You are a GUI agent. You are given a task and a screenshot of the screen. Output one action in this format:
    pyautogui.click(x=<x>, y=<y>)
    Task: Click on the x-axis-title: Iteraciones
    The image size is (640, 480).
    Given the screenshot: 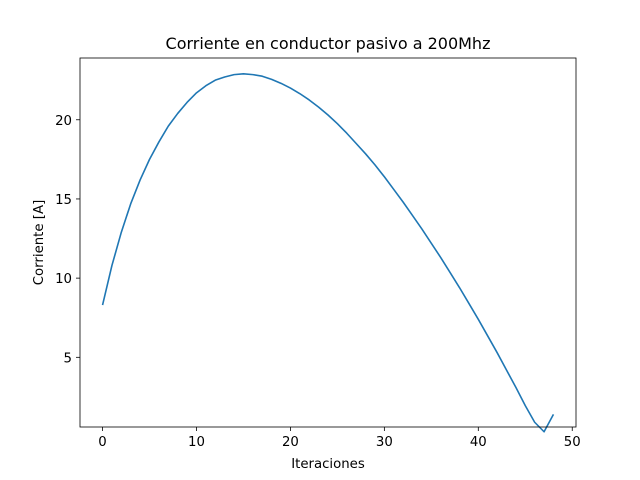 What is the action you would take?
    pyautogui.click(x=328, y=464)
    